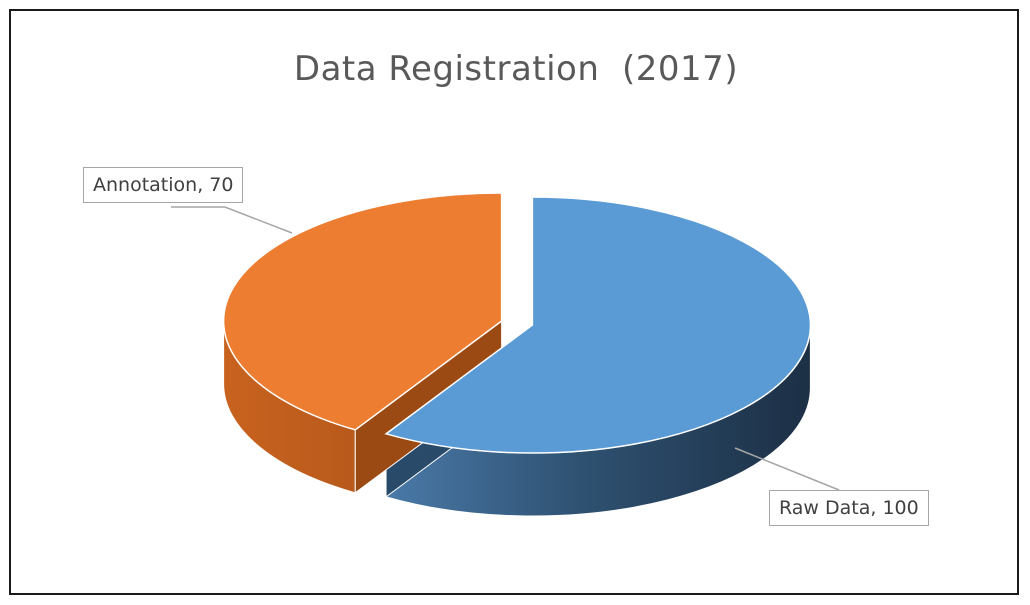 Image resolution: width=1030 pixels, height=605 pixels. I want to click on data-label-raw-data: Raw Data, 100, so click(849, 508).